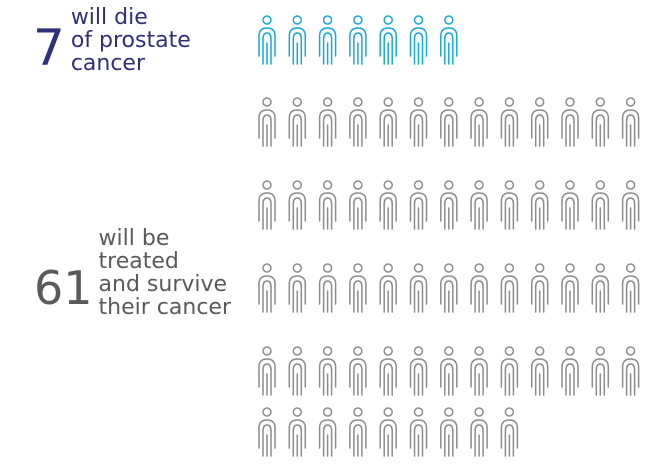 This screenshot has width=657, height=470. What do you see at coordinates (108, 63) in the screenshot?
I see `died-description-line: cancer` at bounding box center [108, 63].